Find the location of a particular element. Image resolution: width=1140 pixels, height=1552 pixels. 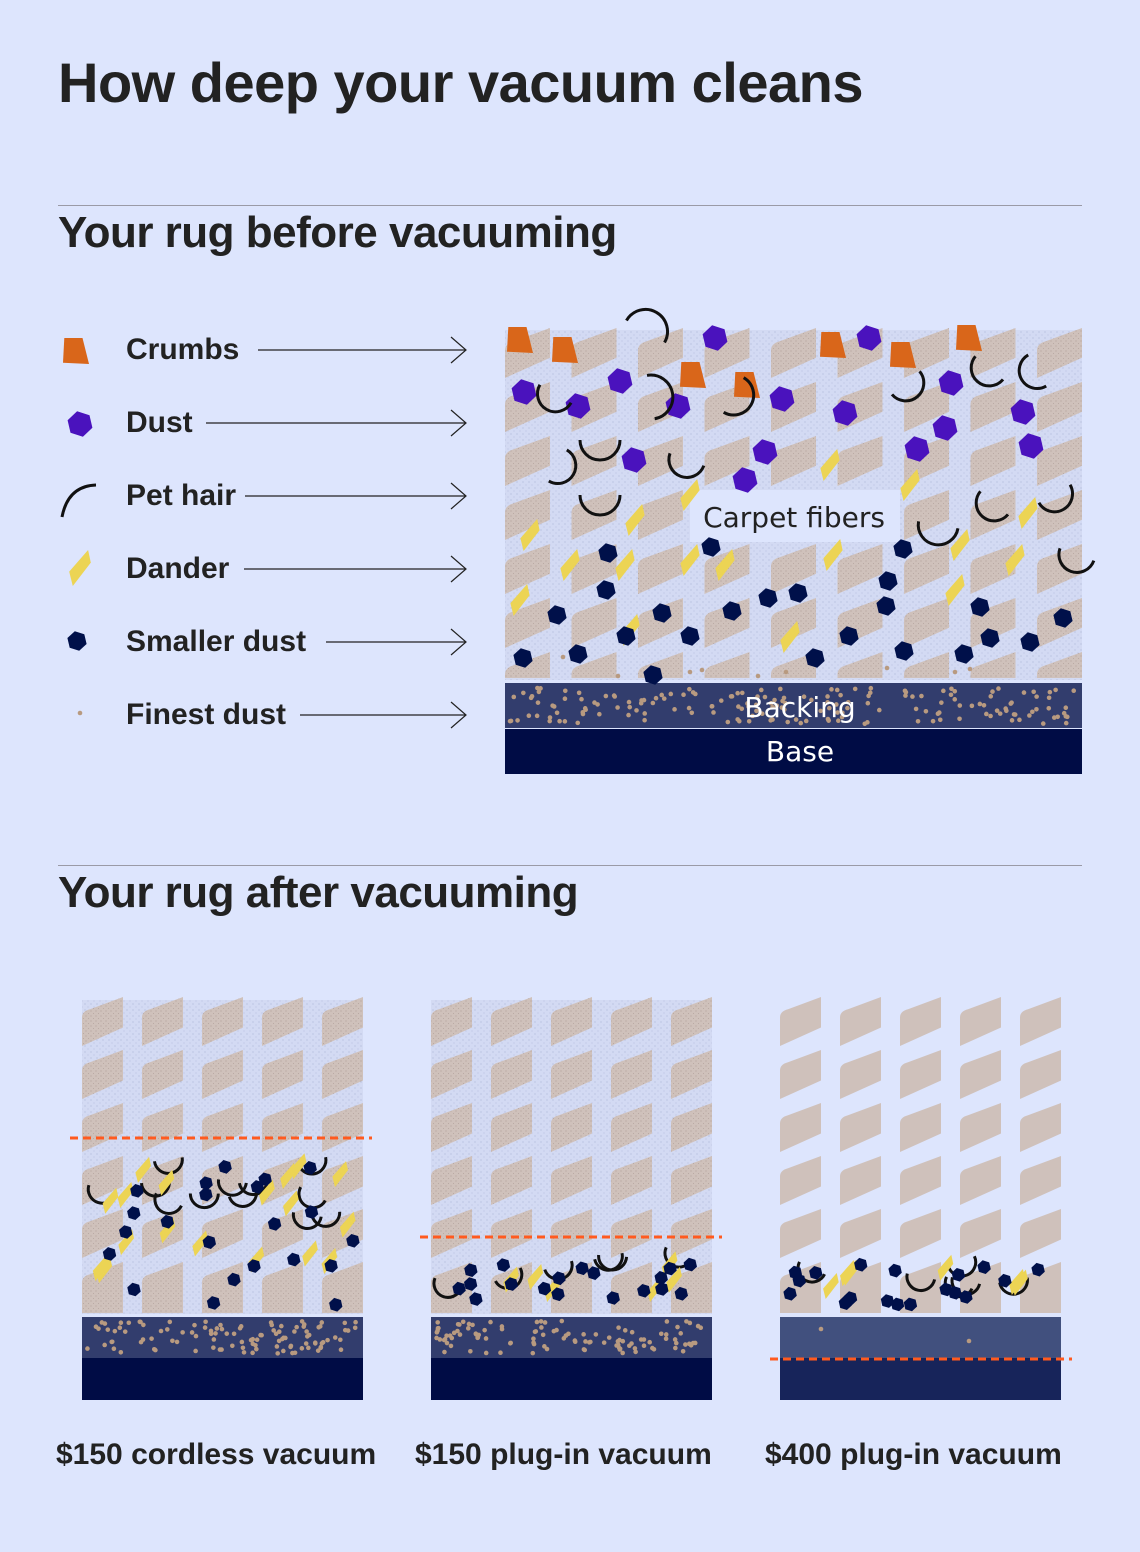

pet-hair-icon is located at coordinates (78, 500).